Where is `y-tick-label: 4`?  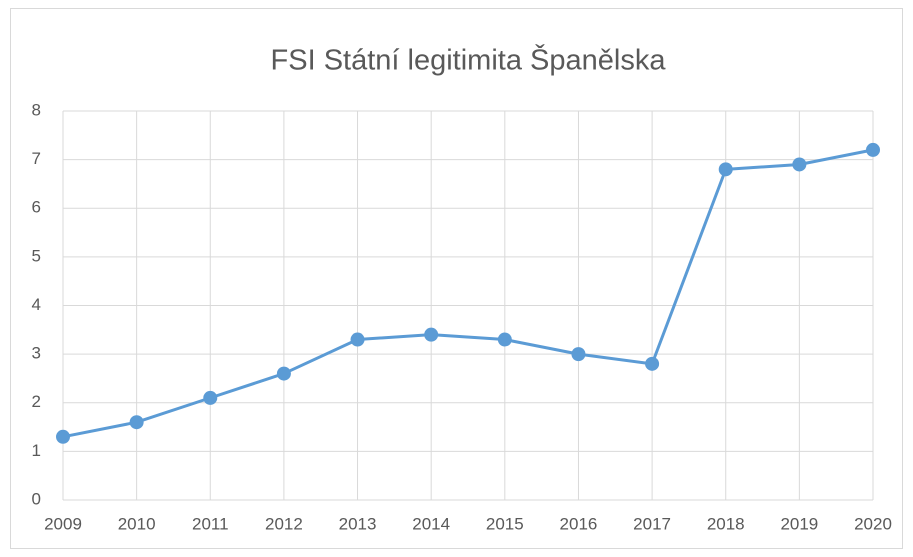 y-tick-label: 4 is located at coordinates (36, 304).